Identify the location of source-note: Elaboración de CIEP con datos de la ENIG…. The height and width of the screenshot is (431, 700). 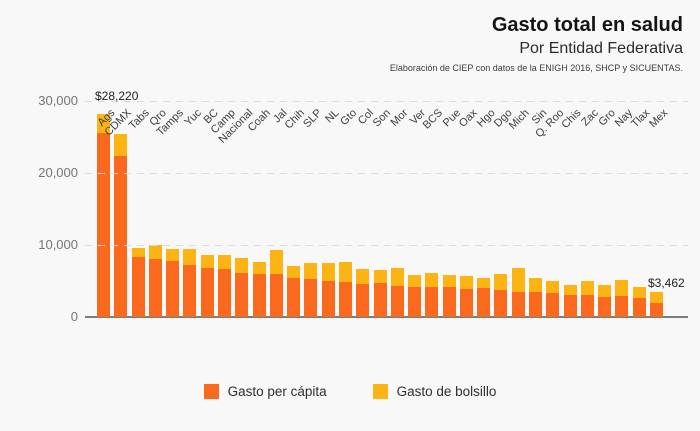
(536, 67).